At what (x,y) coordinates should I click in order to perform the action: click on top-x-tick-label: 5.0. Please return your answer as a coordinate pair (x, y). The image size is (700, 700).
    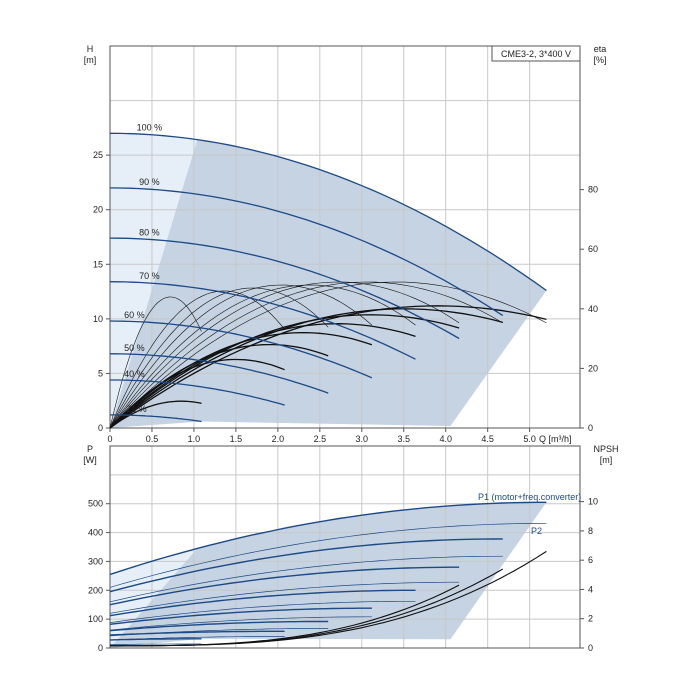
    Looking at the image, I should click on (529, 439).